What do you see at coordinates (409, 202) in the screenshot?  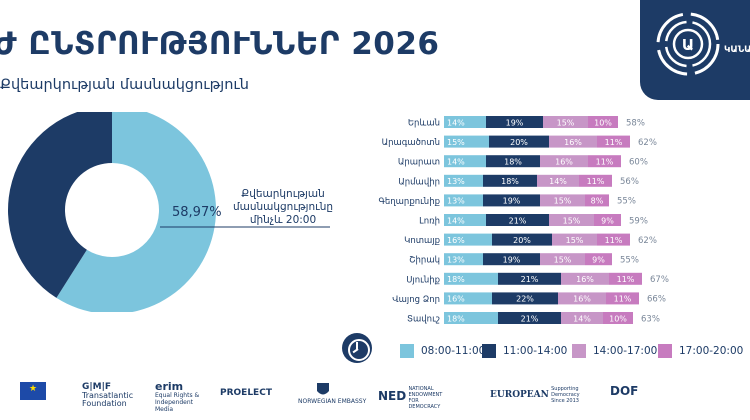 I see `category-label: Գեղարքունիք` at bounding box center [409, 202].